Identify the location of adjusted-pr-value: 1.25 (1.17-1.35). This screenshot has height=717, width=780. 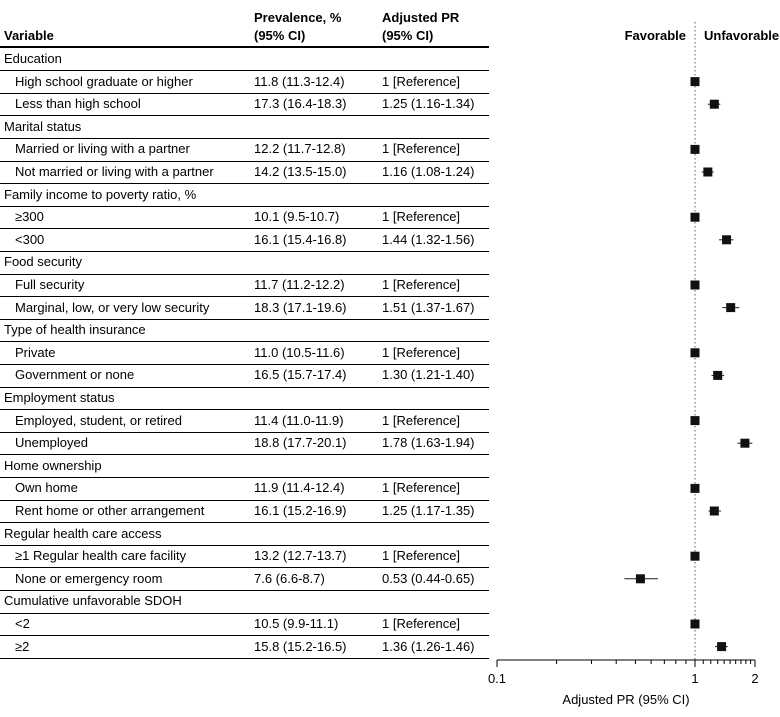
(428, 510).